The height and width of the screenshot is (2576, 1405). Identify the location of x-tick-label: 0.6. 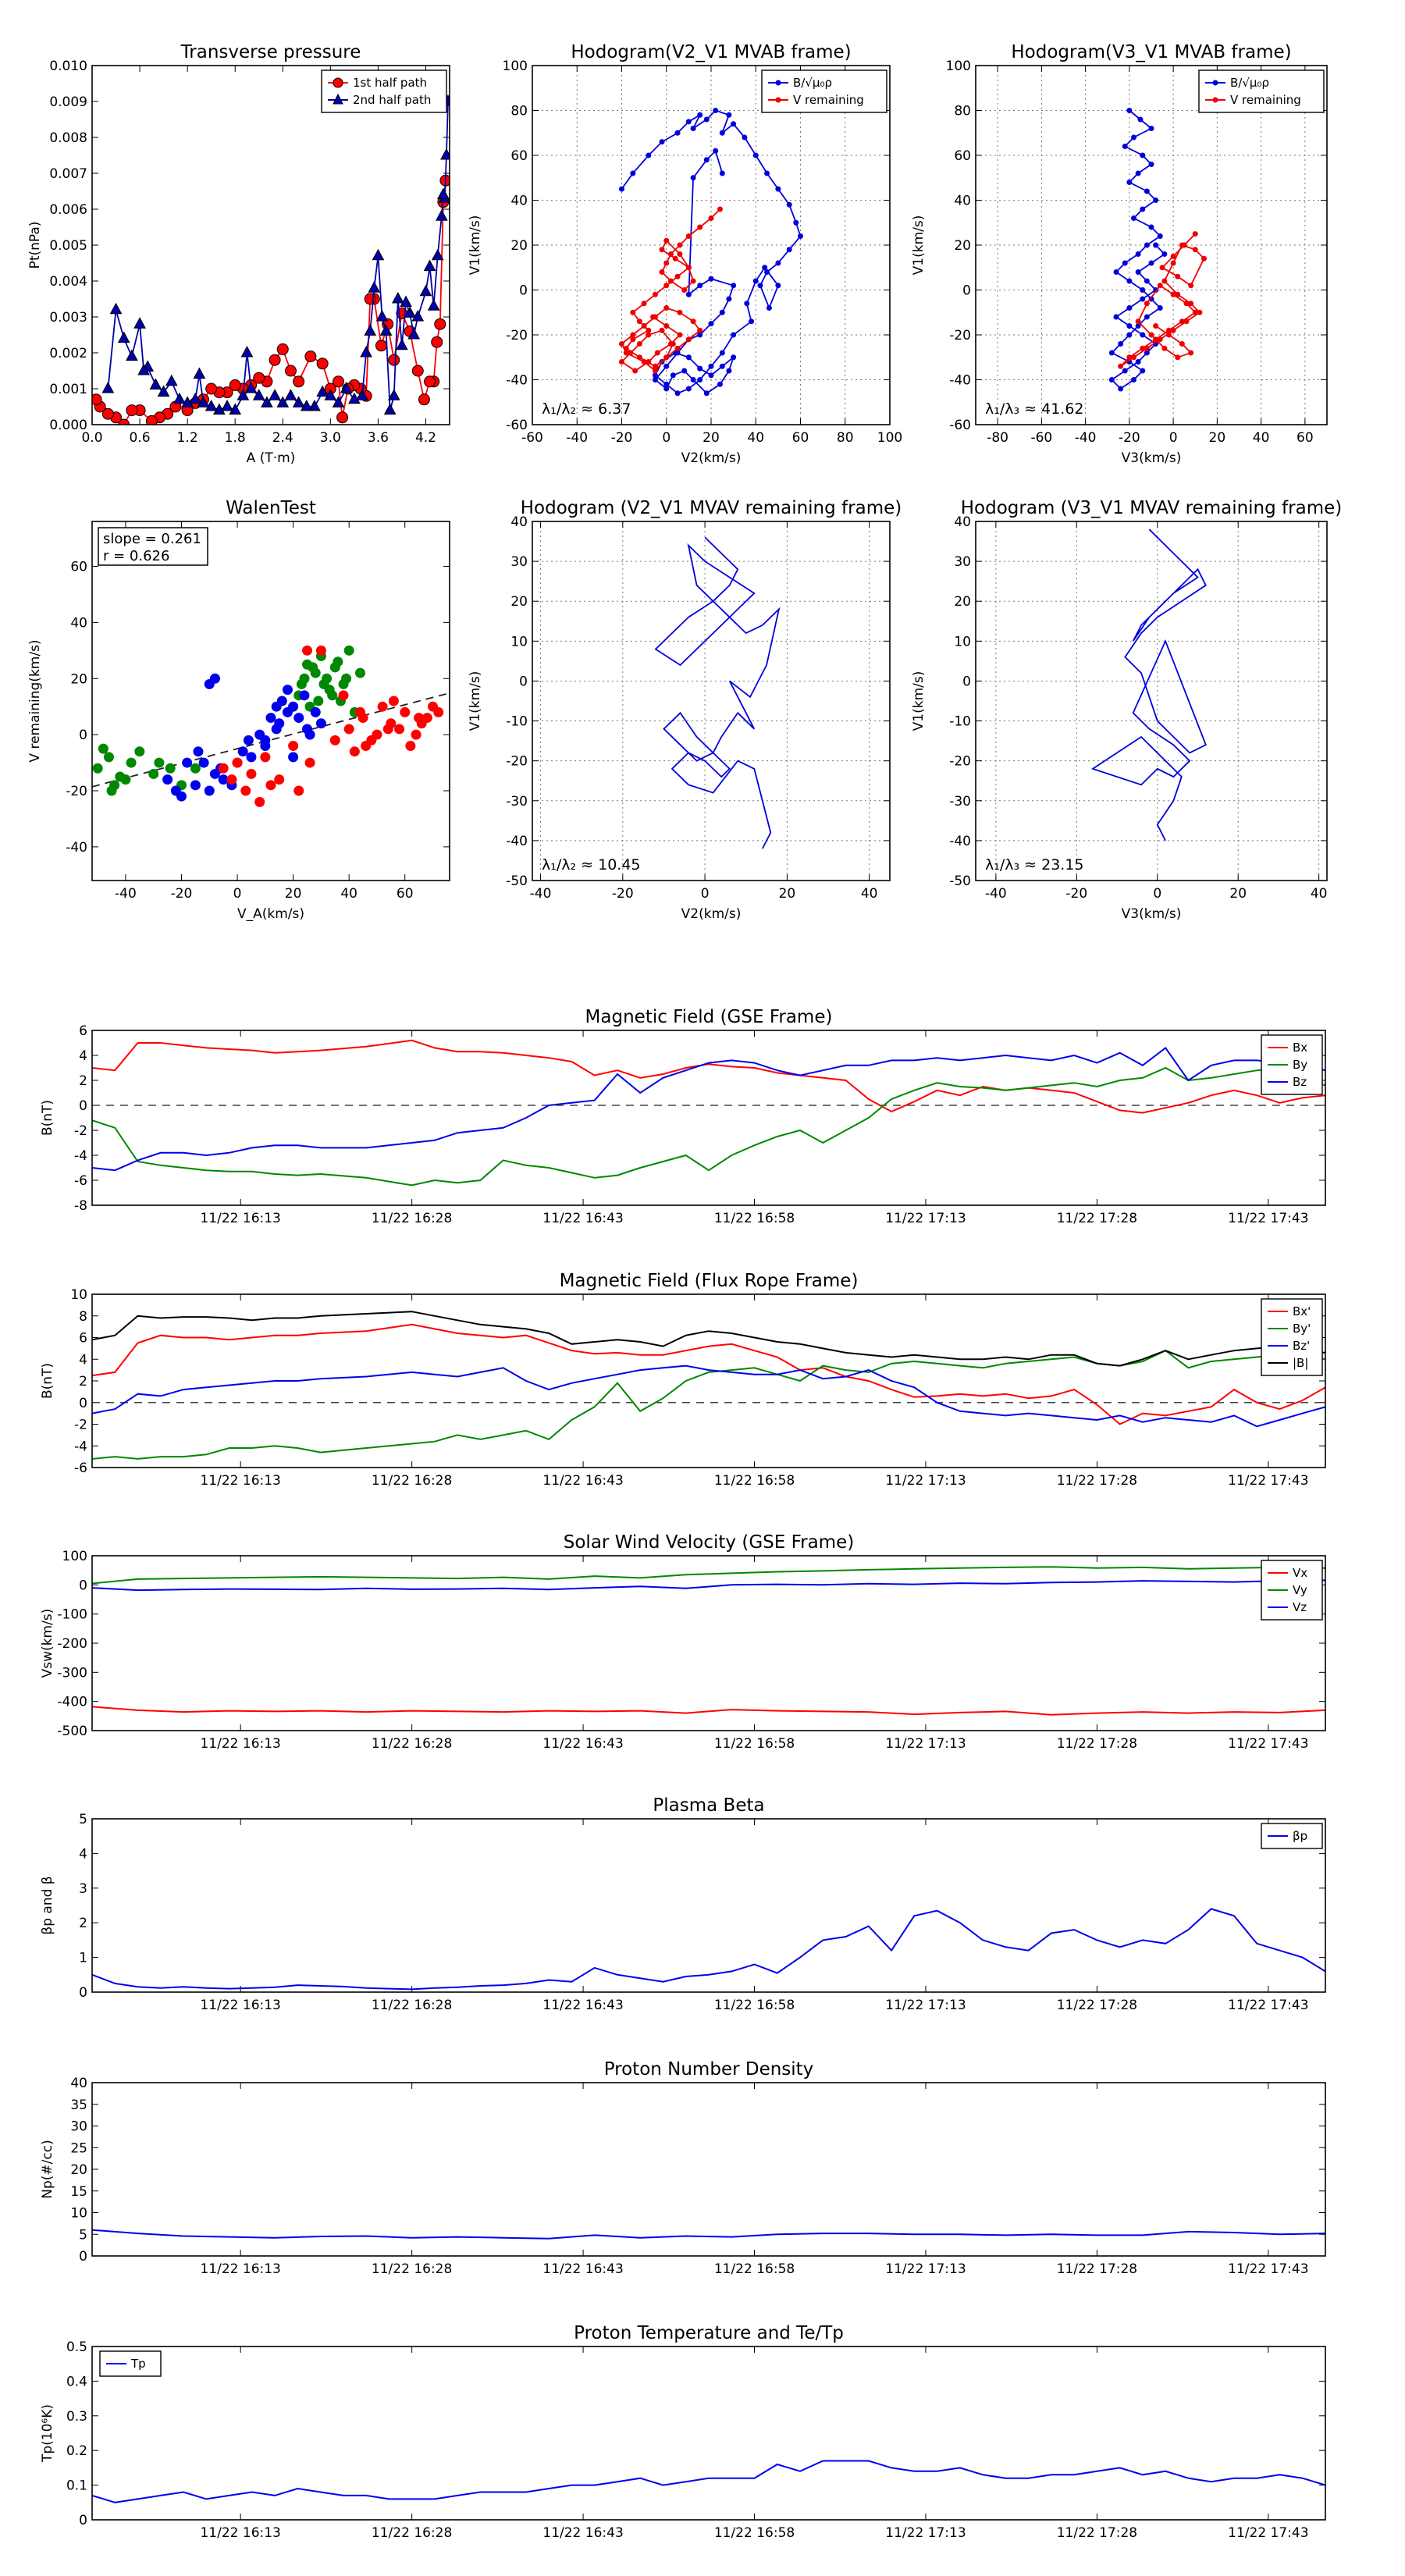
(140, 438).